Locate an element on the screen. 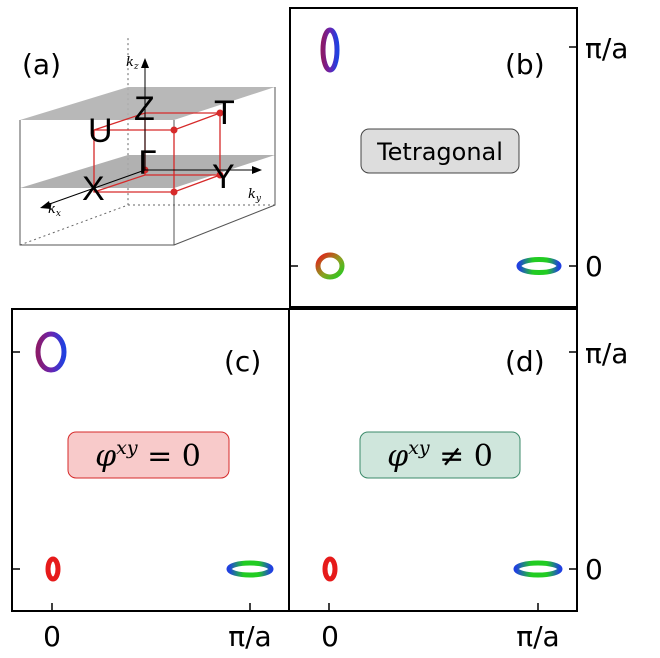 This screenshot has height=658, width=660. badge-phi-nonzero is located at coordinates (440, 455).